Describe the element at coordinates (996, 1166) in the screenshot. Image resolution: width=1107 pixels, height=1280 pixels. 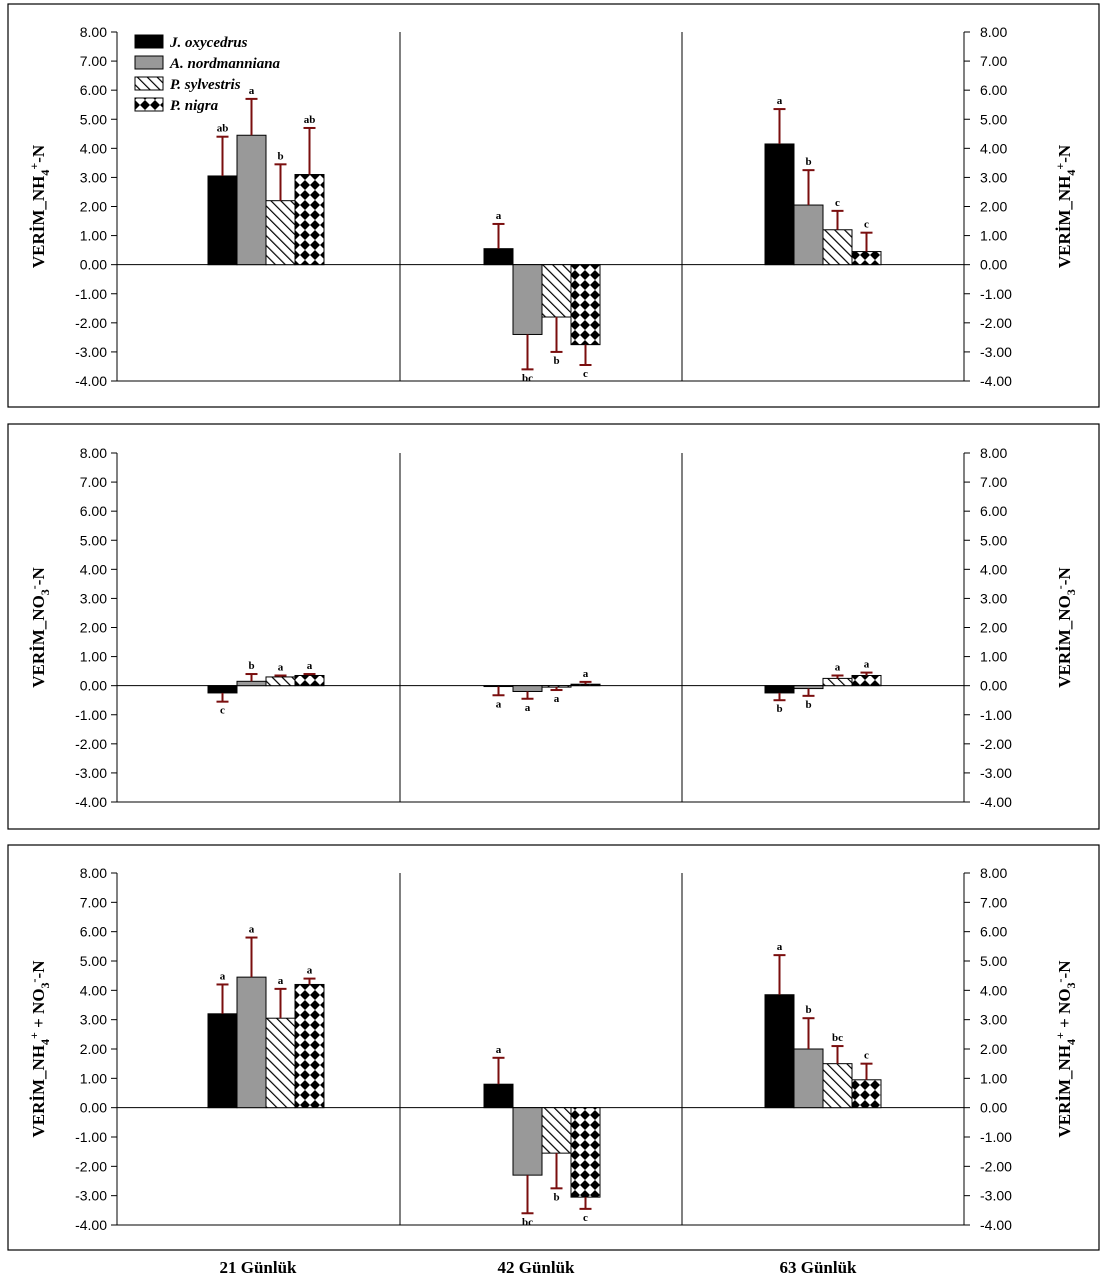
I see `y-tick-label-right: -2.00` at that location.